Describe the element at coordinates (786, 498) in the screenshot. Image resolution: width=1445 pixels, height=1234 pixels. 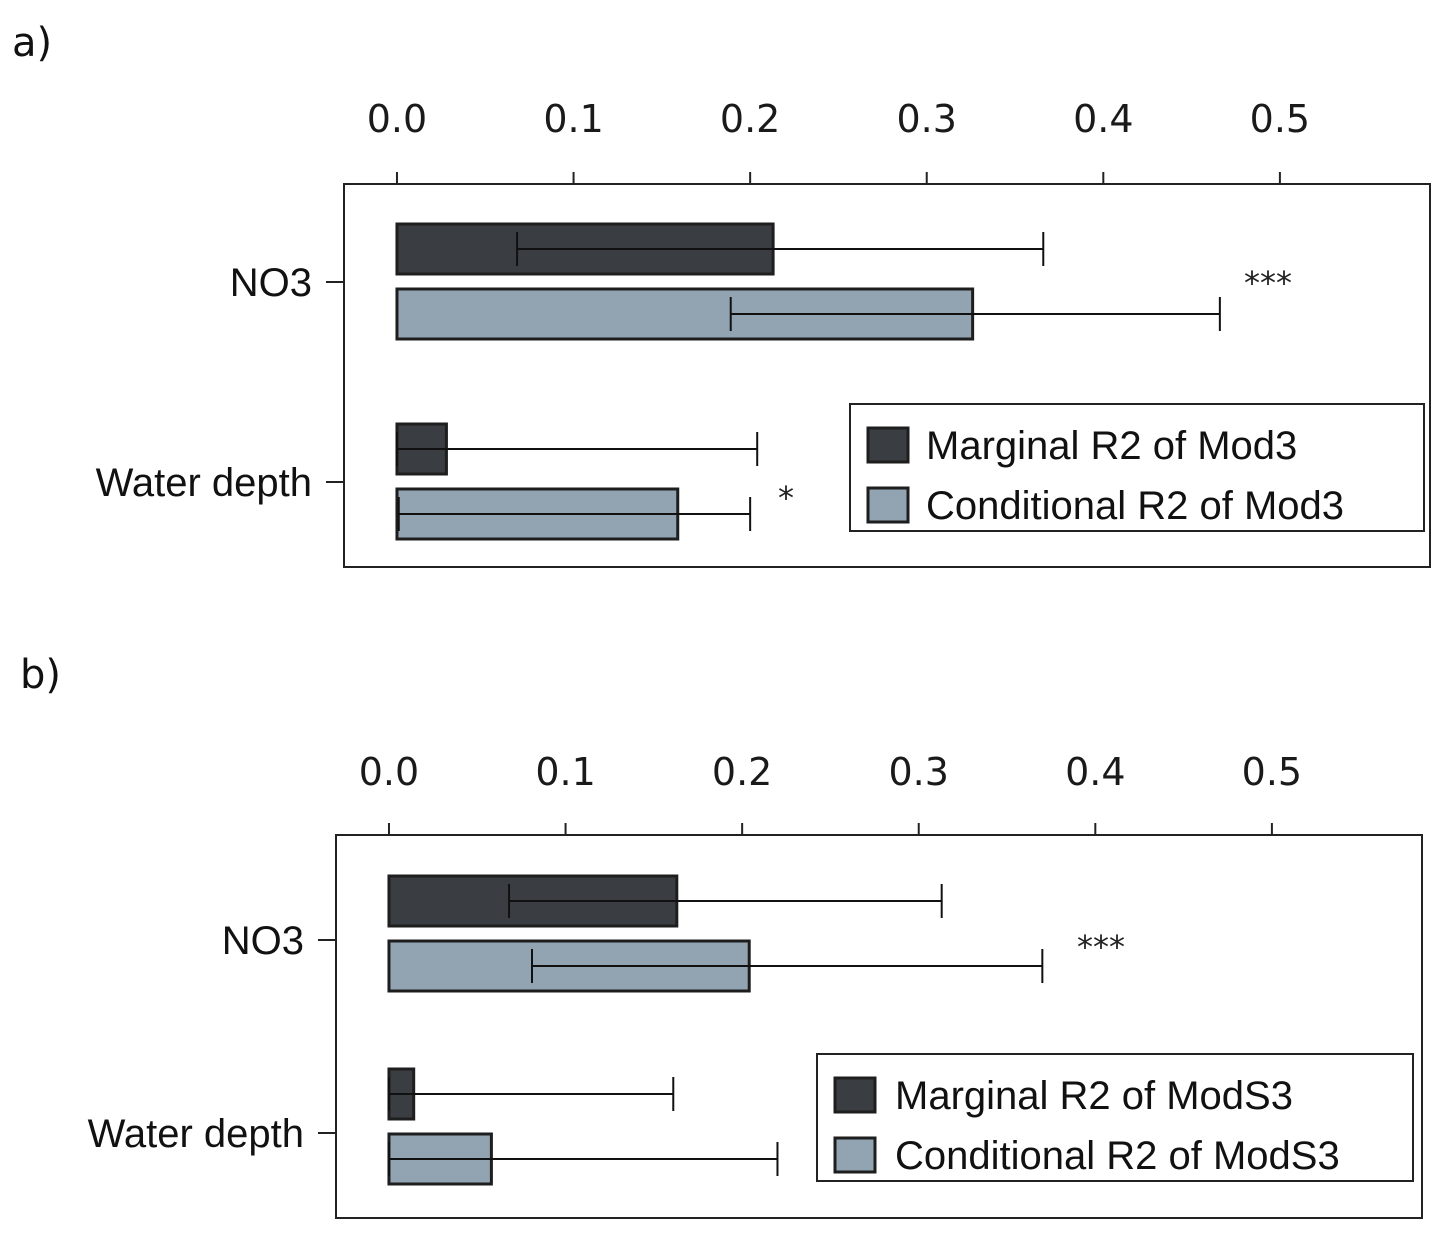
I see `significance-mark: *` at that location.